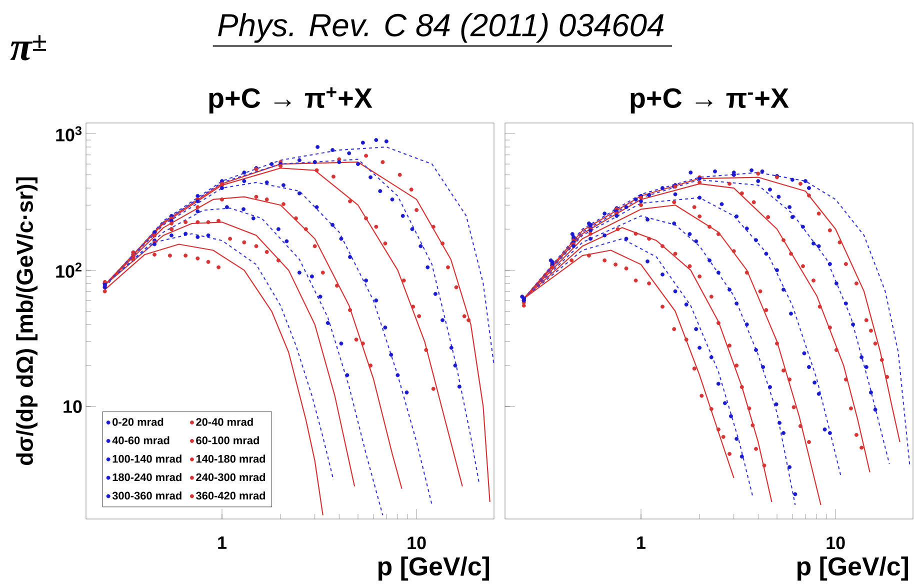 The width and height of the screenshot is (914, 588). Describe the element at coordinates (73, 406) in the screenshot. I see `y-tick-label: 10` at that location.